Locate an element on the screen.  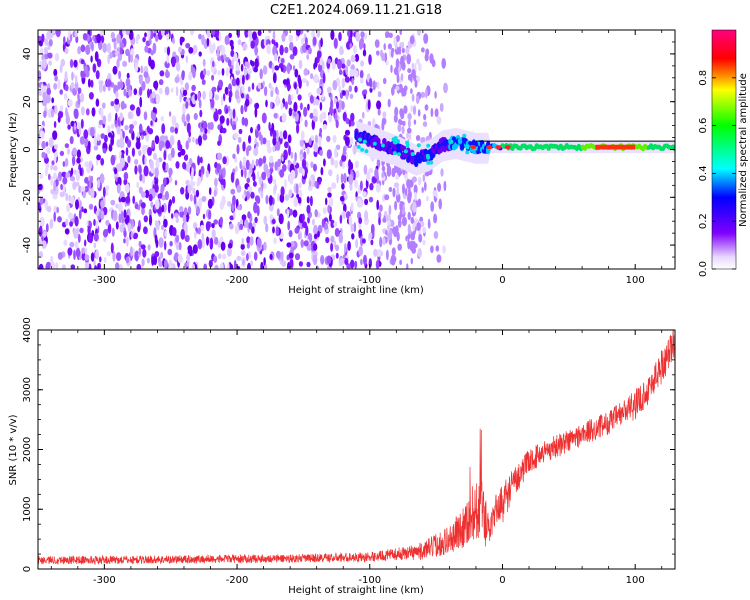
snr-y-label: SNR (10 * v/v) is located at coordinates (13, 449).